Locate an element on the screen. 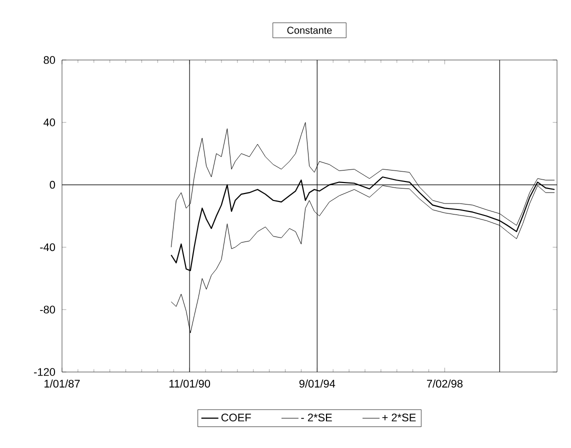 The width and height of the screenshot is (571, 448). y-tick-label: 80 is located at coordinates (50, 60).